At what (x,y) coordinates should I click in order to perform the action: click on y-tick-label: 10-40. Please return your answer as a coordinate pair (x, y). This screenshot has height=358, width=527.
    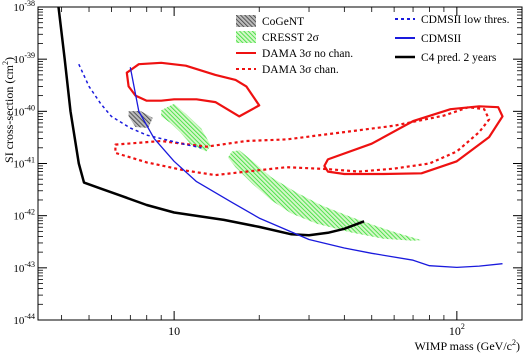
    Looking at the image, I should click on (24, 110).